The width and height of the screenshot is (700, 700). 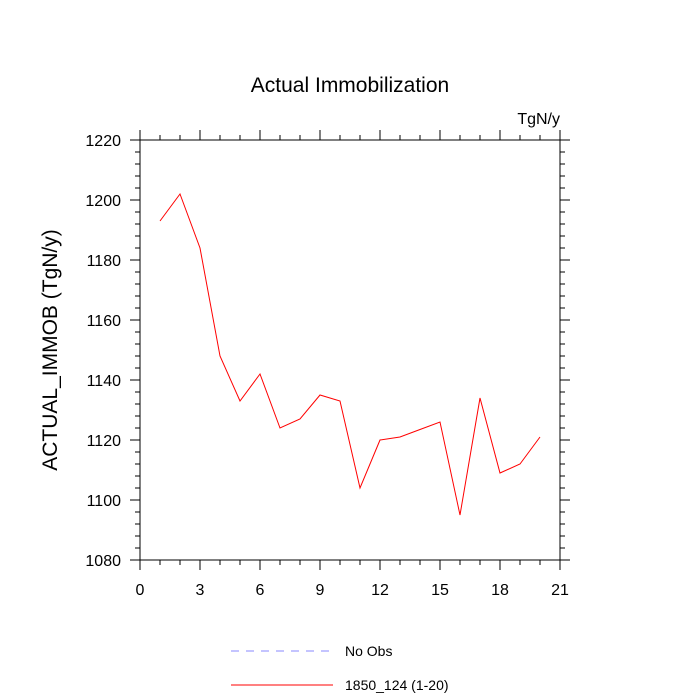 What do you see at coordinates (380, 590) in the screenshot?
I see `x-tick-label: 12` at bounding box center [380, 590].